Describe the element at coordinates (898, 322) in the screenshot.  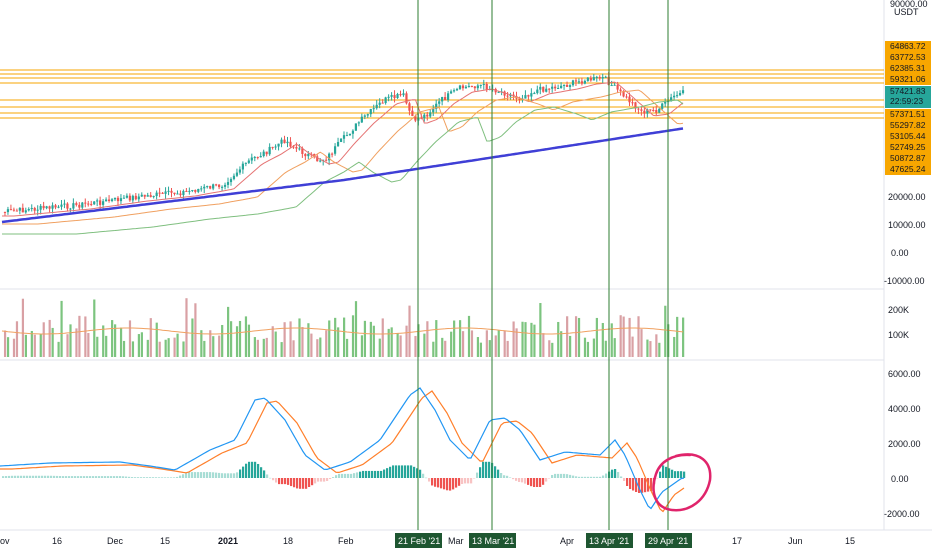
I see `volume-axis: 200K 100K` at that location.